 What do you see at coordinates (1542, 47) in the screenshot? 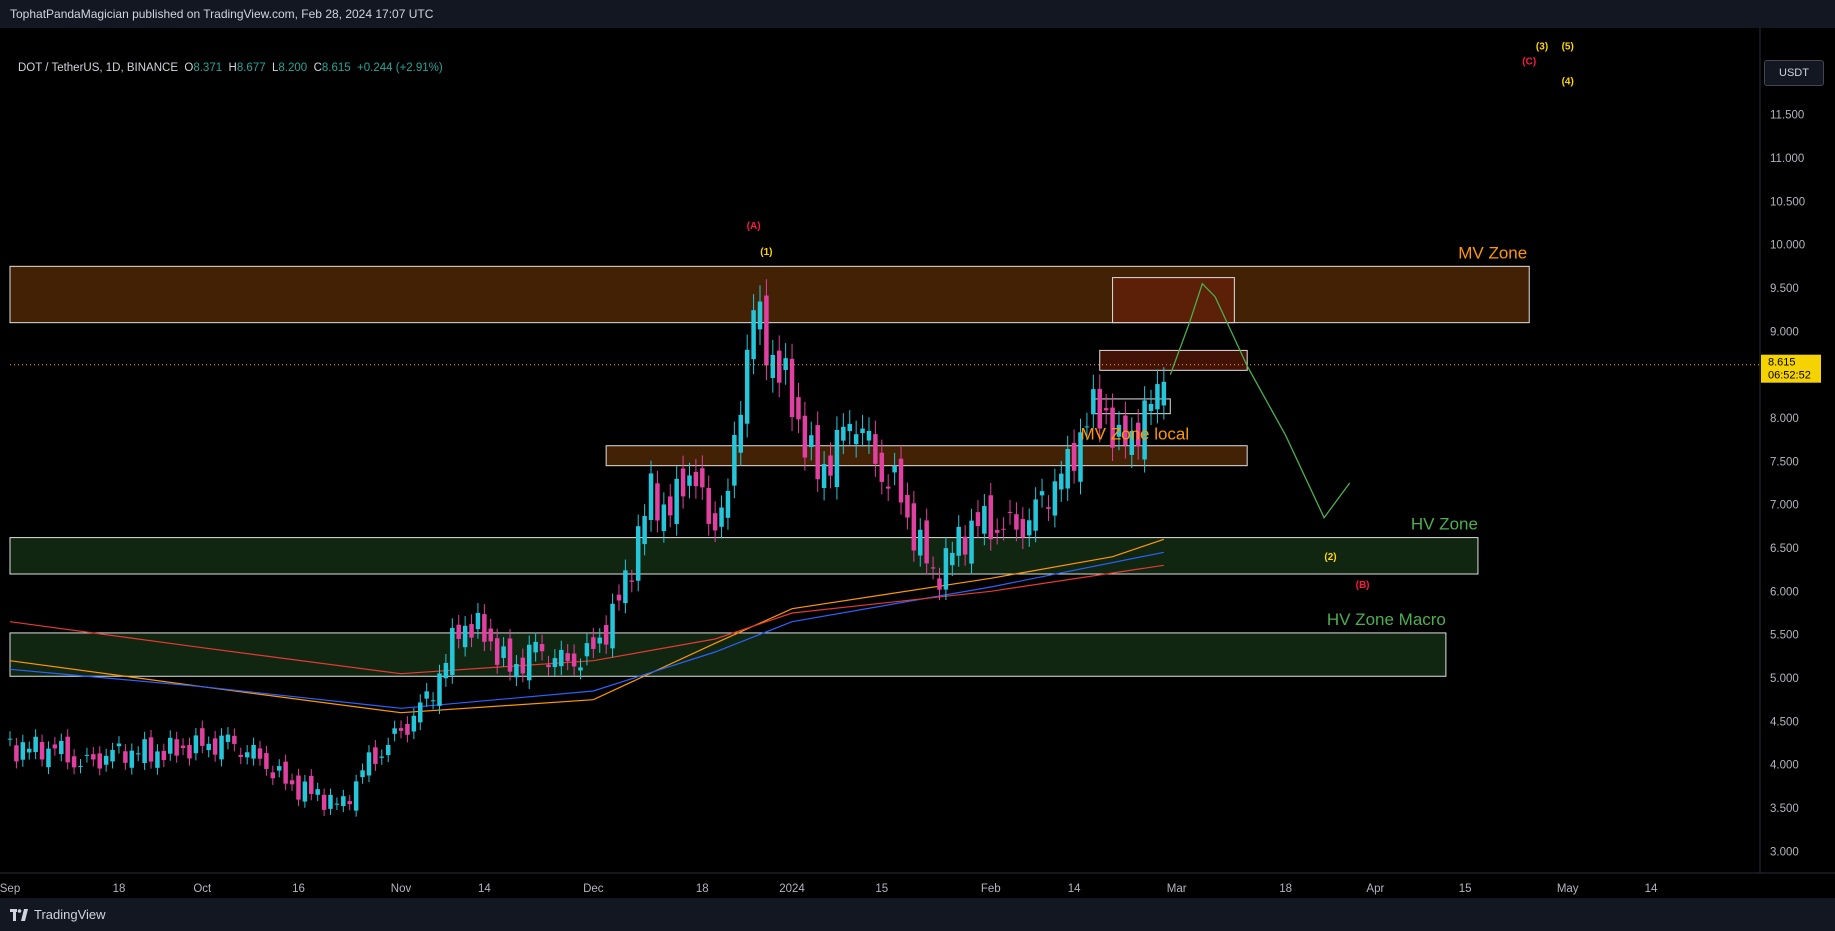
I see `wave-label: (3)` at bounding box center [1542, 47].